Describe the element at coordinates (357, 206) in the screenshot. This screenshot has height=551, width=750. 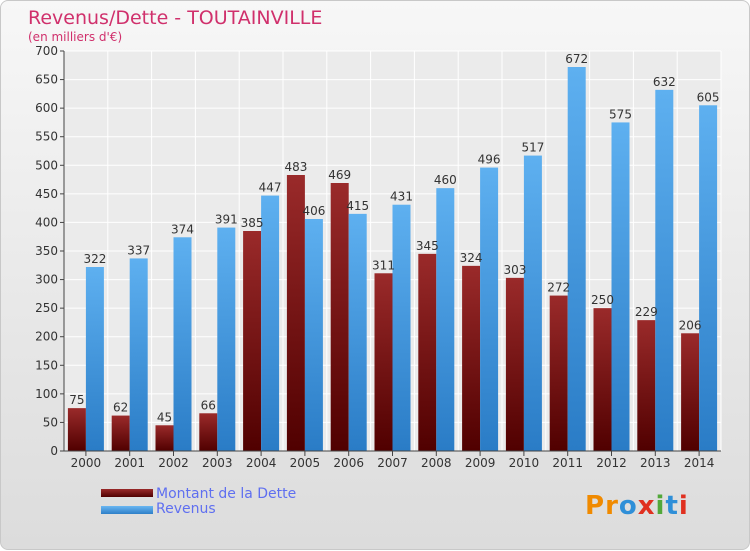
I see `data-label-revenue: 415` at that location.